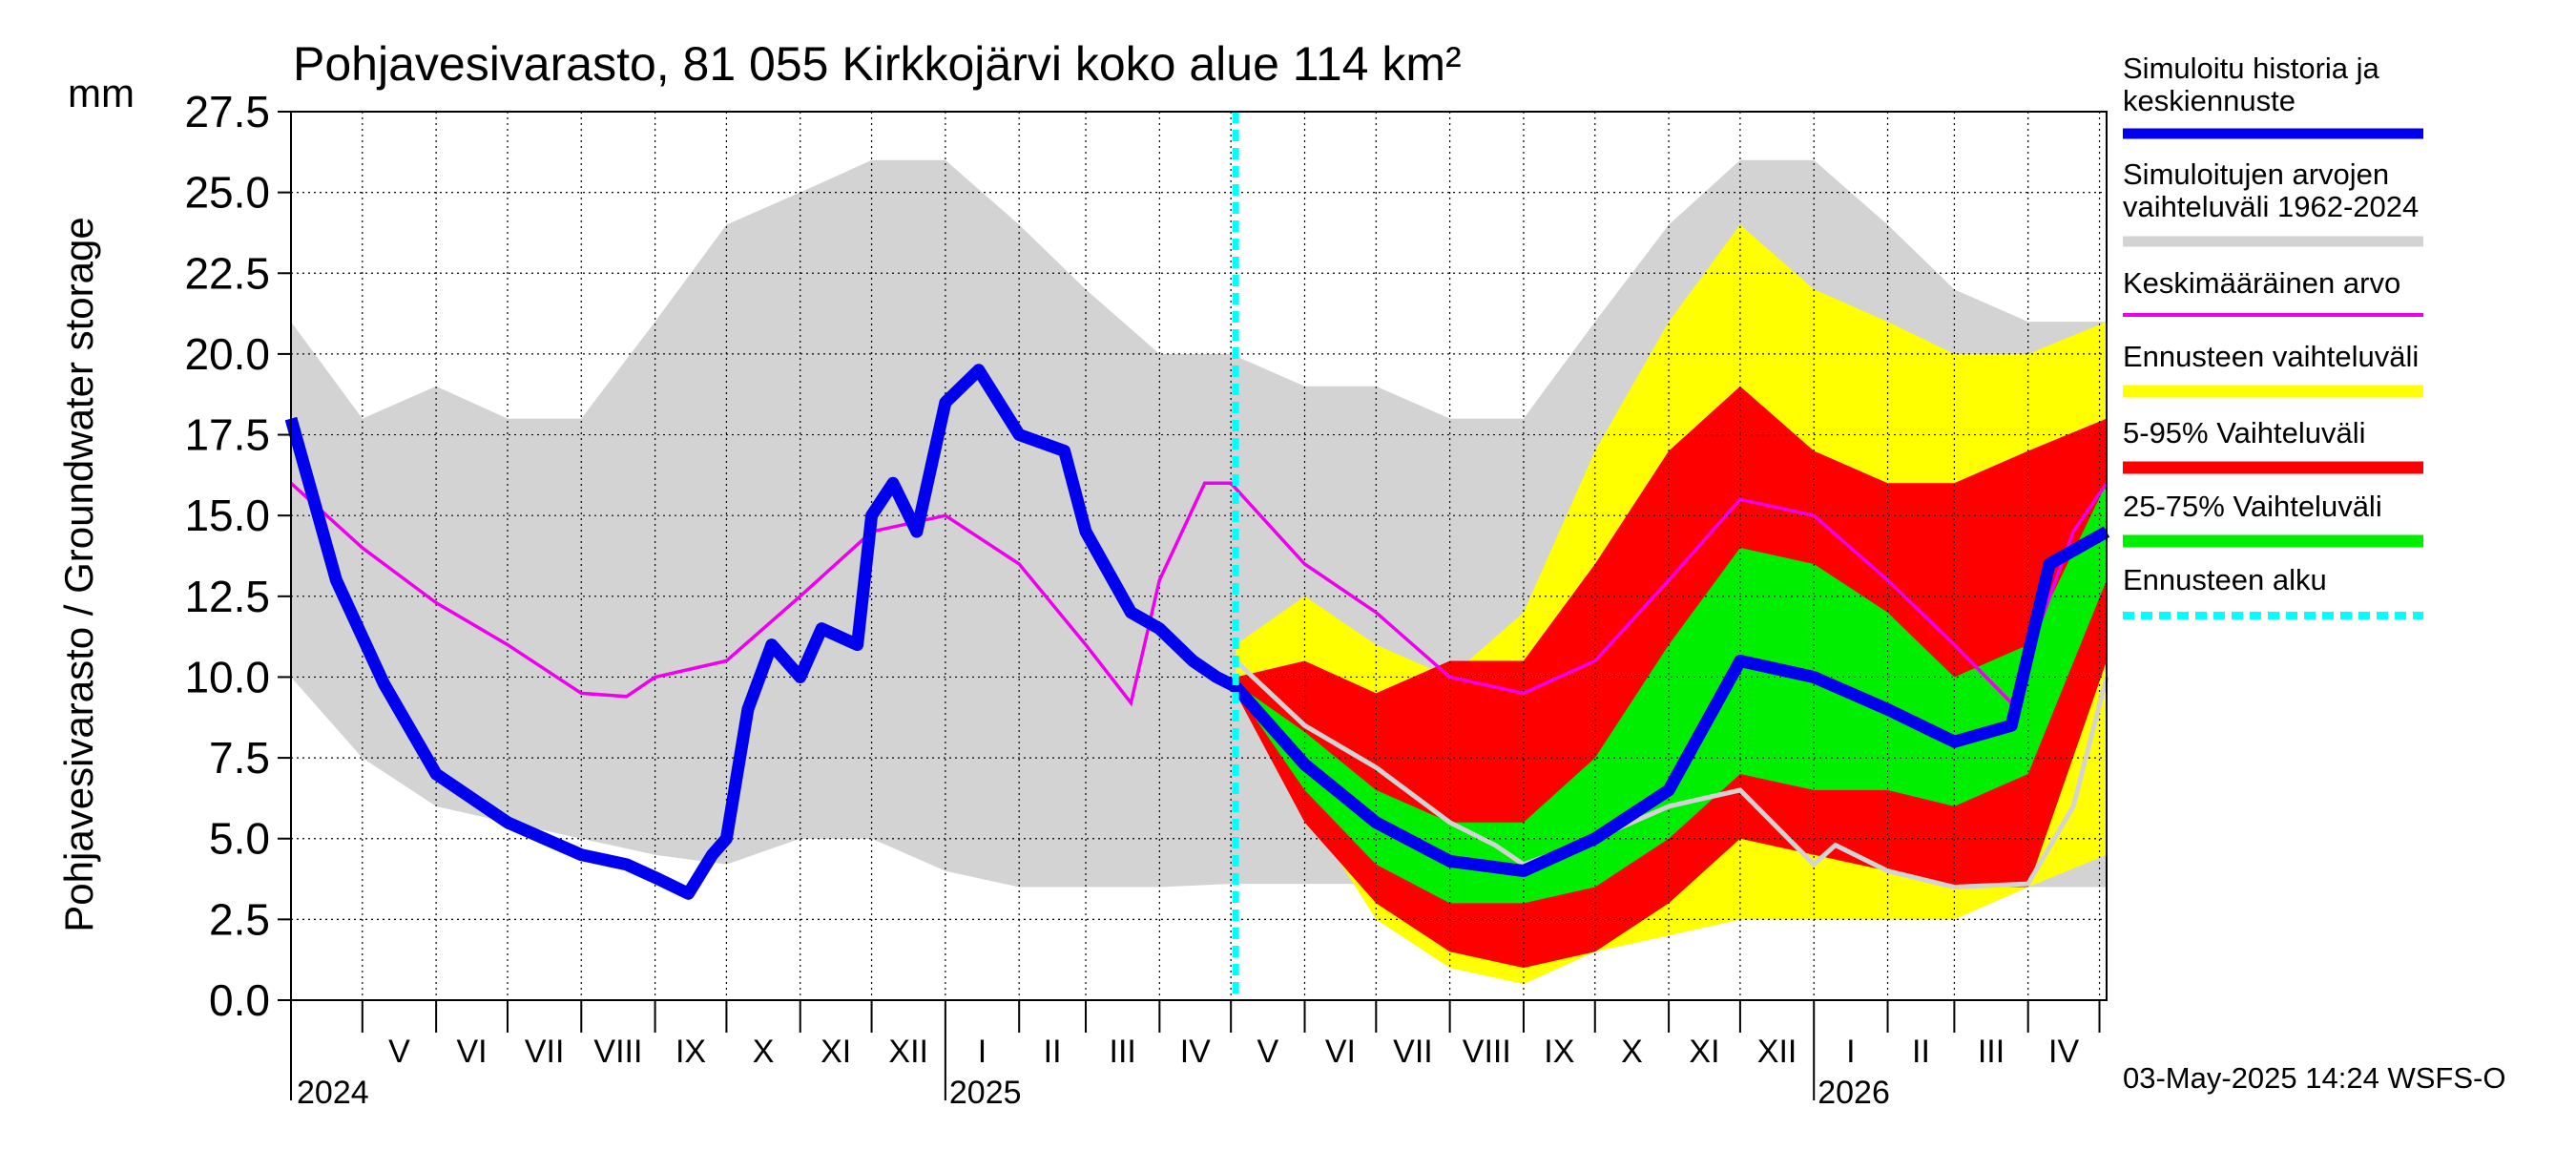  Describe the element at coordinates (239, 839) in the screenshot. I see `y-tick-label: 5.0` at that location.